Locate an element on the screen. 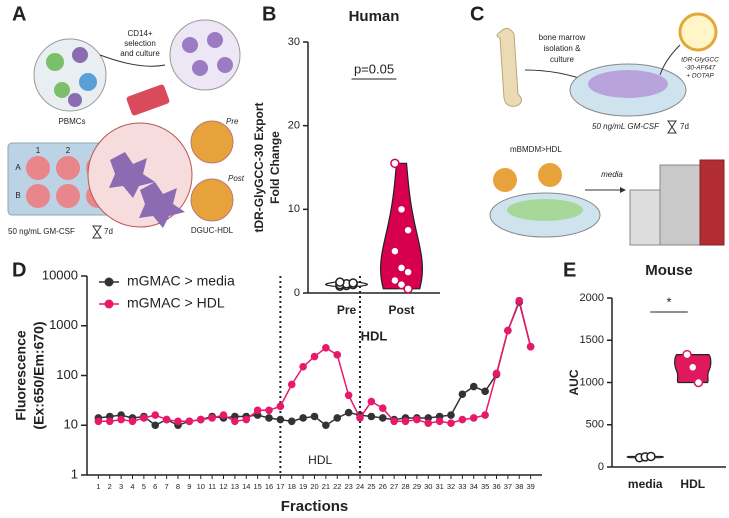  well is located at coordinates (38, 168).